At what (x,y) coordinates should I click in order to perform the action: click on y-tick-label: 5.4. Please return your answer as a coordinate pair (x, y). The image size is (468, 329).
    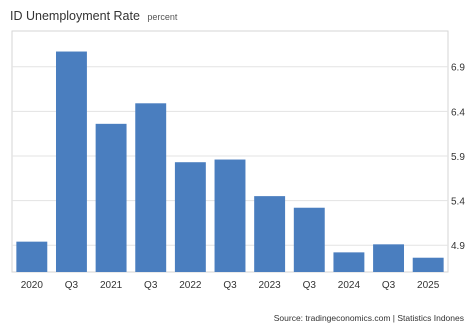
    Looking at the image, I should click on (458, 202).